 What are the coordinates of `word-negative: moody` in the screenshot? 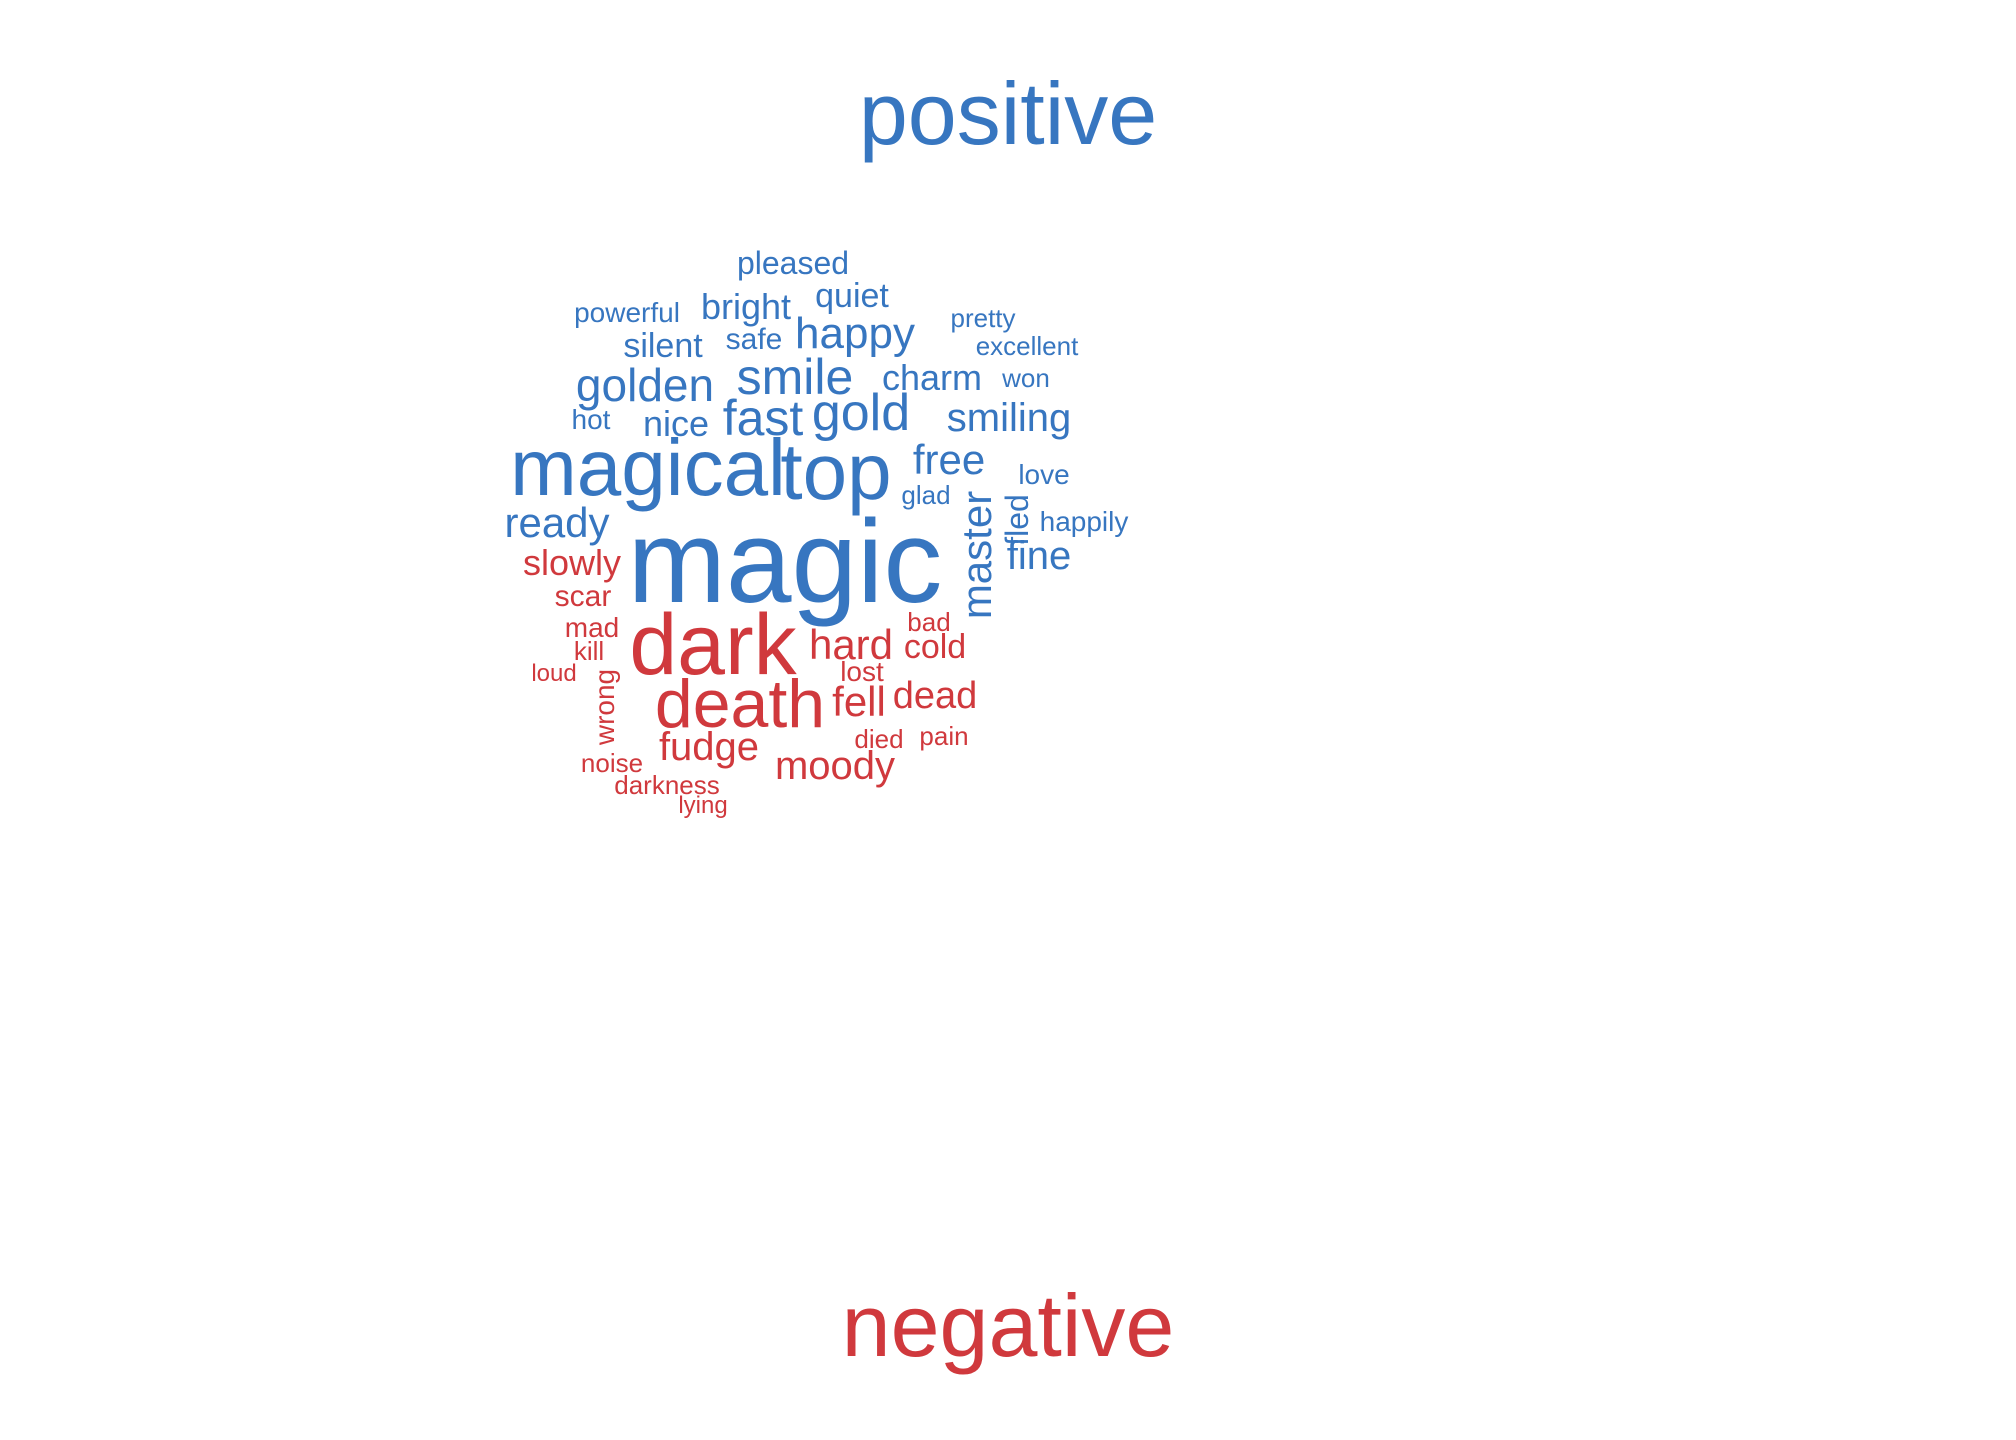 It's located at (835, 766).